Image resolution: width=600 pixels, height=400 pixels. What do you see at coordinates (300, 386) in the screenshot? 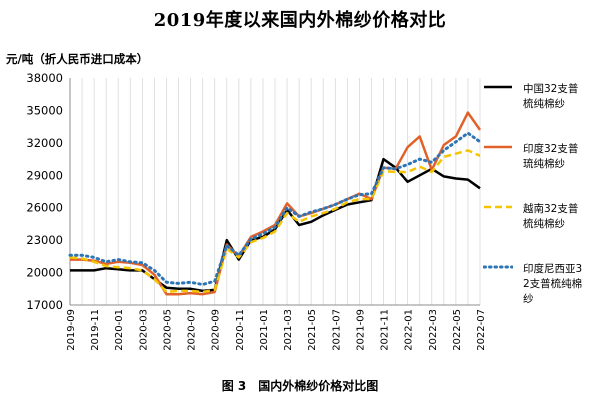
I see `figure-caption: 图 3 国内外棉纱价格对比图` at bounding box center [300, 386].